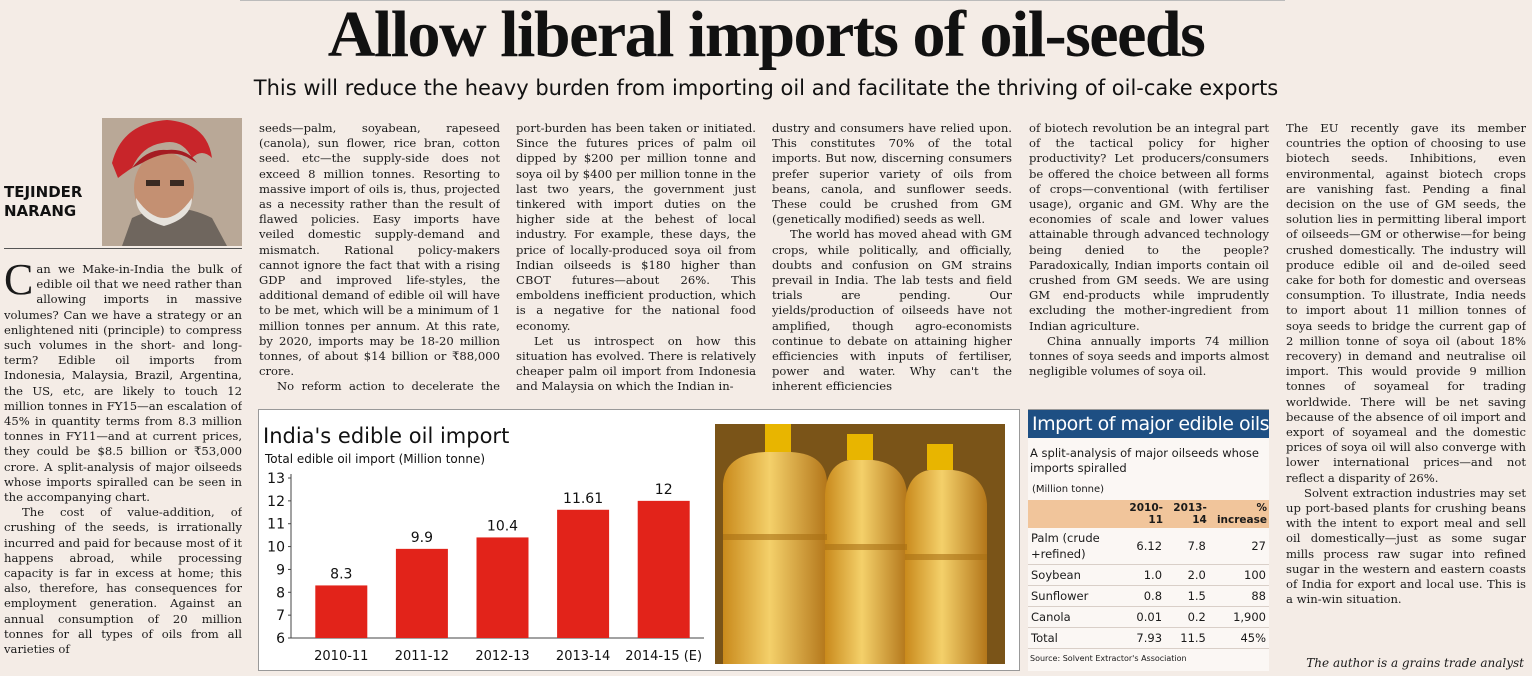 The image size is (1532, 676). I want to click on x-tick-label: 2012-13, so click(502, 656).